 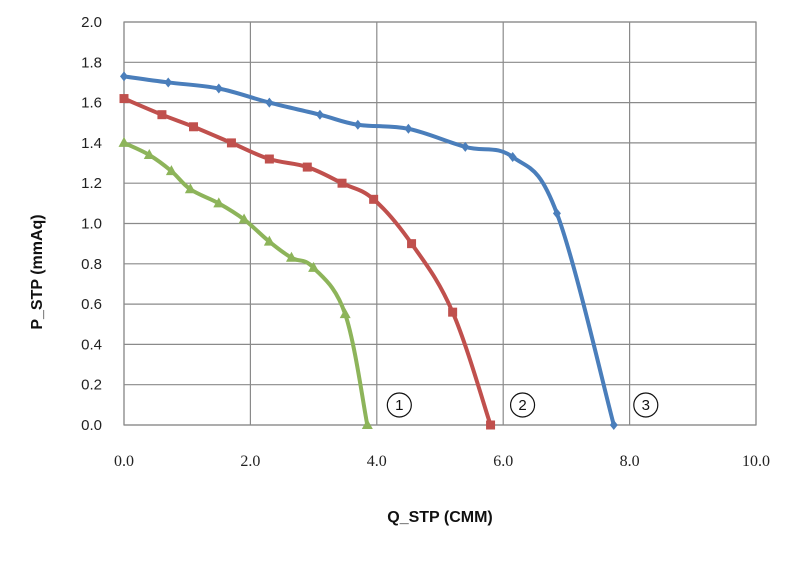 What do you see at coordinates (91, 103) in the screenshot?
I see `y-tick-label: 1.6` at bounding box center [91, 103].